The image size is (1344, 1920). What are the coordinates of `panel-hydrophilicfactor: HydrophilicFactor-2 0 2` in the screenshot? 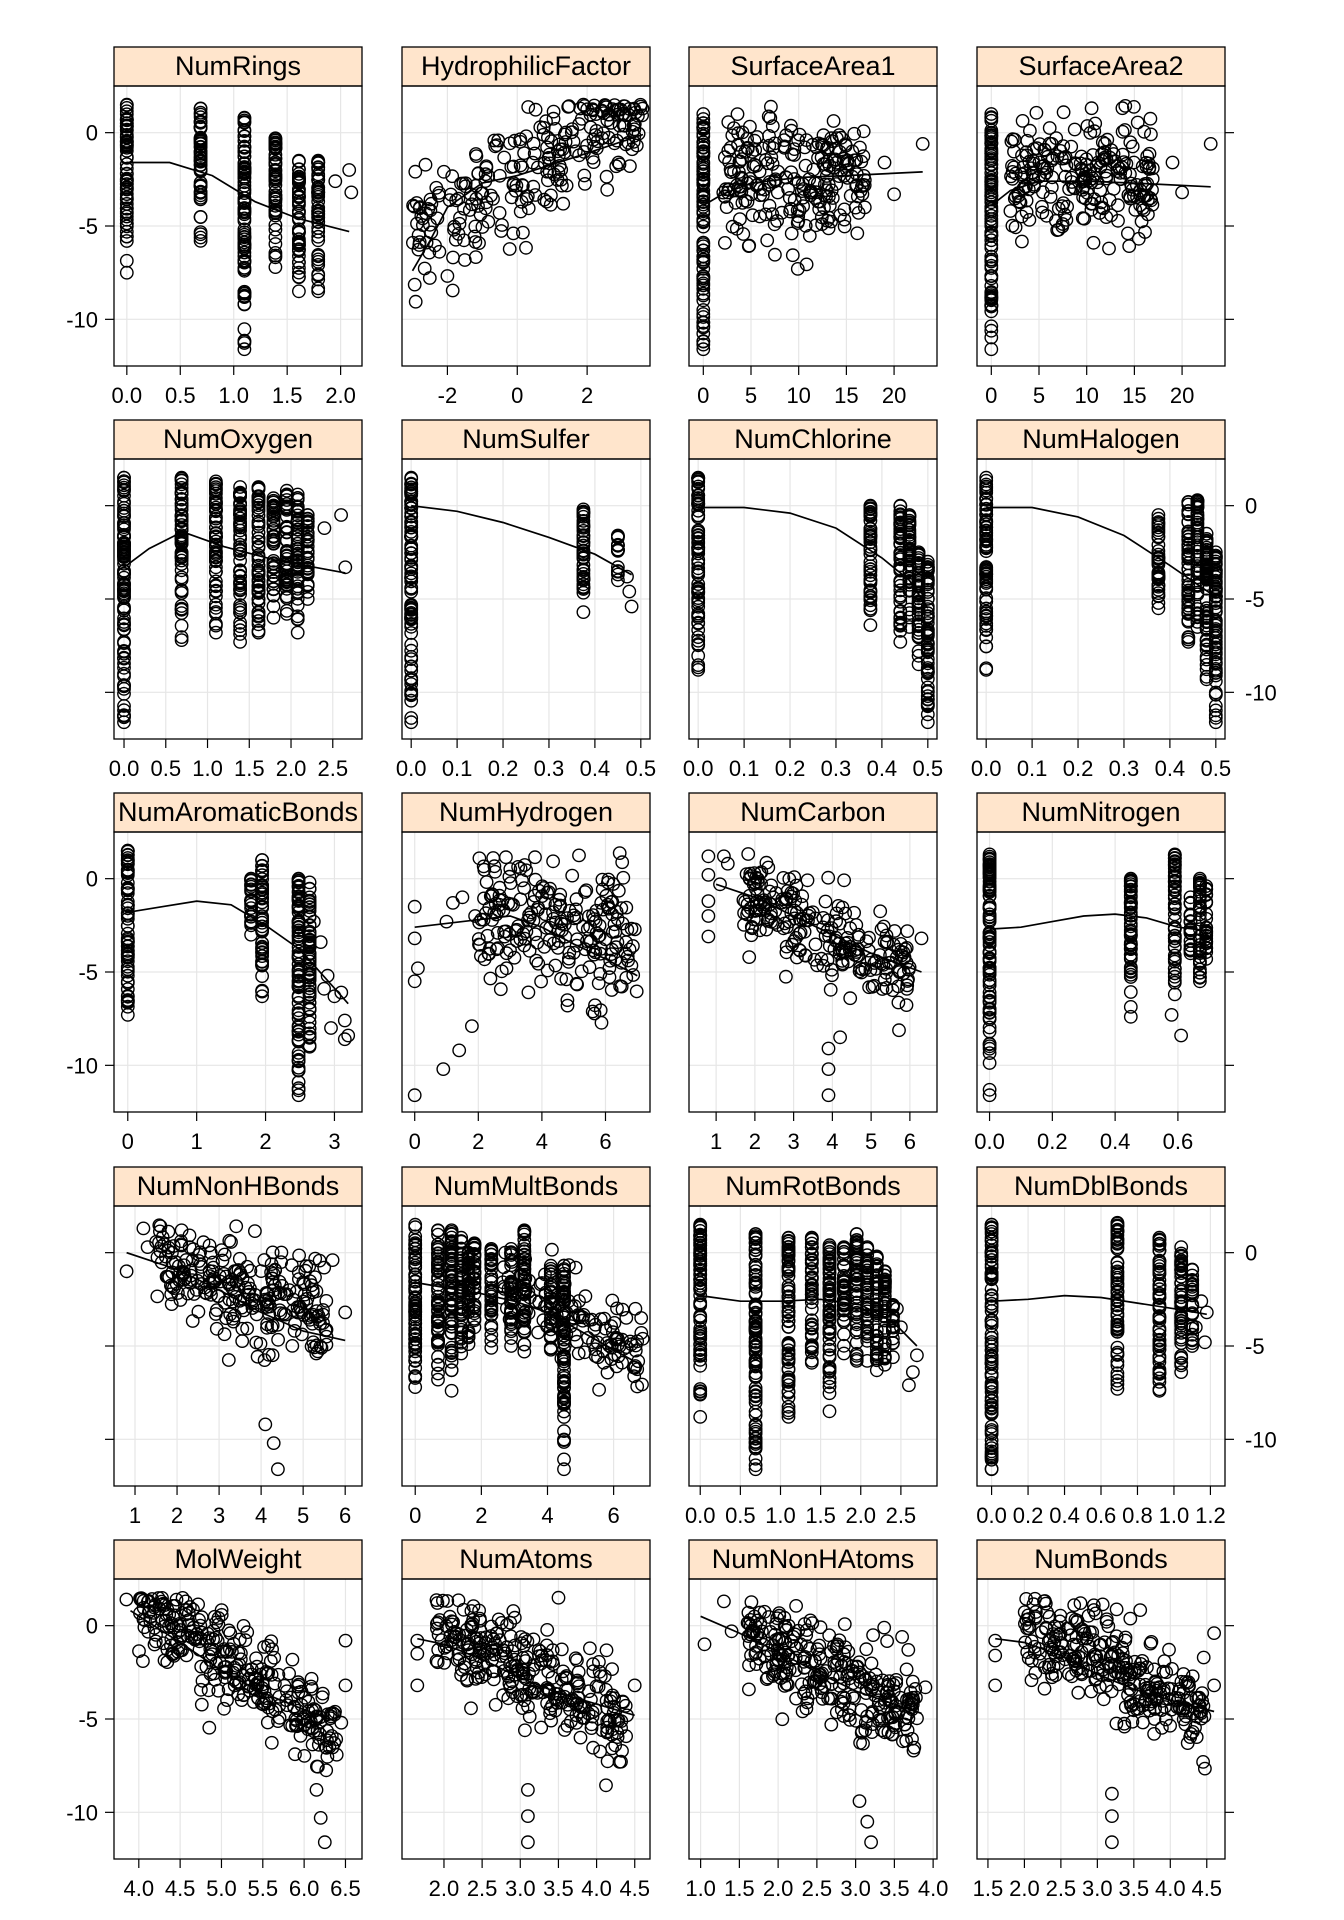 It's located at (526, 227).